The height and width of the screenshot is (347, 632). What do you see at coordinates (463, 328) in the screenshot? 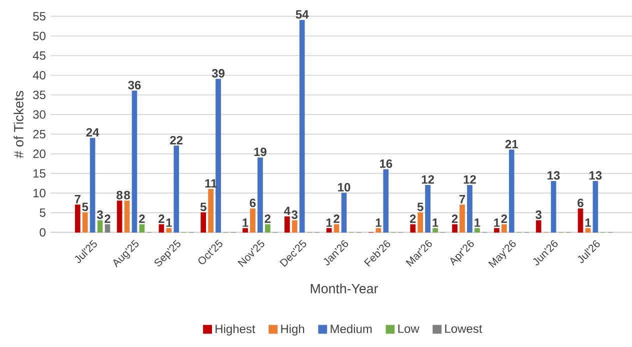
I see `legend-label: Lowest` at bounding box center [463, 328].